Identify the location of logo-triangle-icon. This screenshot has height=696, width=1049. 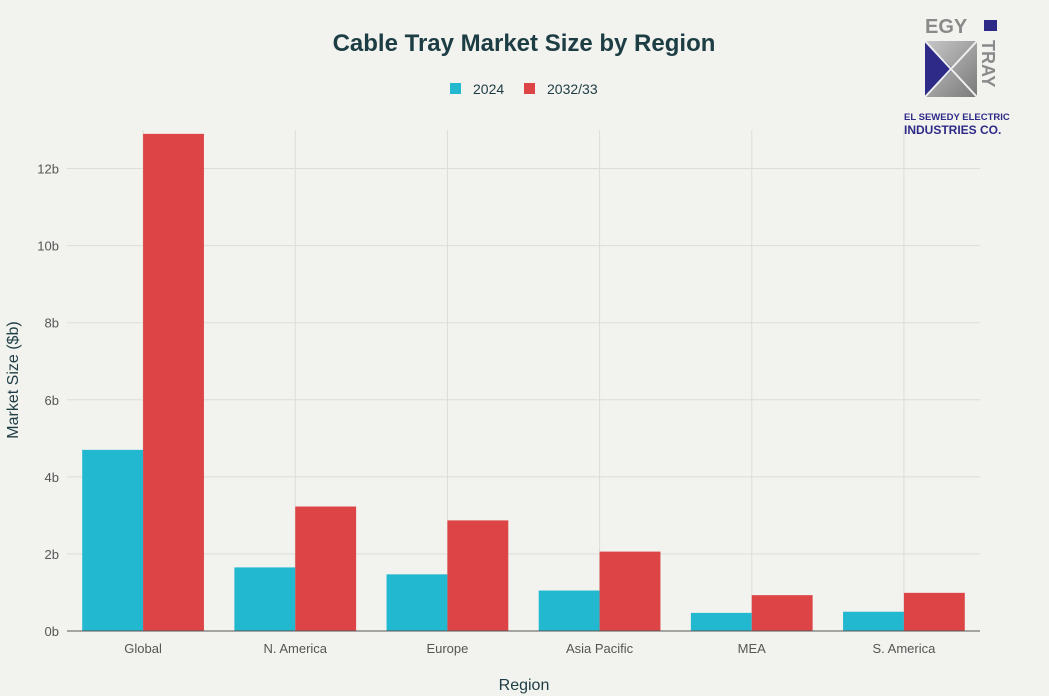
(939, 69).